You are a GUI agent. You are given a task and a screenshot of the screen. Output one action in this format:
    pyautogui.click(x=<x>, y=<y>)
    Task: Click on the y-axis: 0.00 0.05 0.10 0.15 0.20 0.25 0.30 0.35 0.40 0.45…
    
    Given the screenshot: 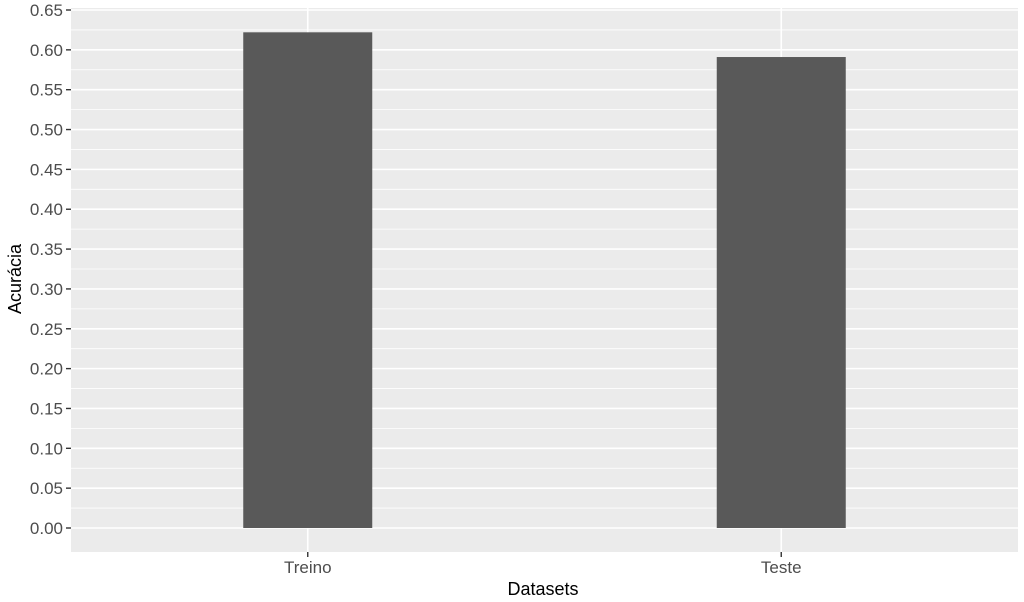 What is the action you would take?
    pyautogui.click(x=50, y=269)
    